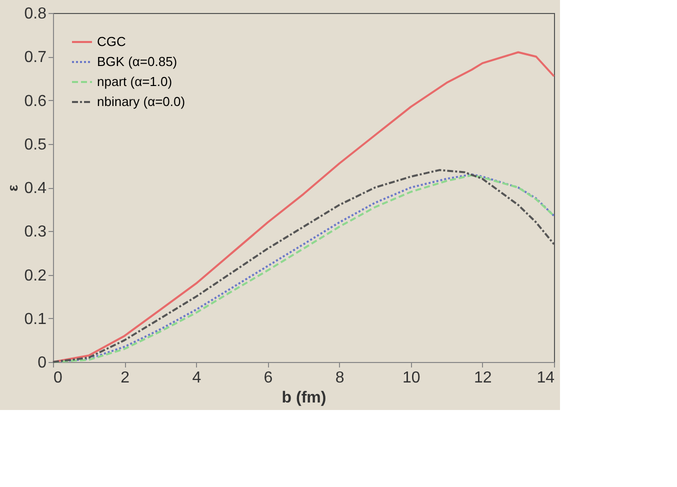 The width and height of the screenshot is (677, 487). Describe the element at coordinates (134, 81) in the screenshot. I see `legend-label: npart (α=1.0)` at that location.